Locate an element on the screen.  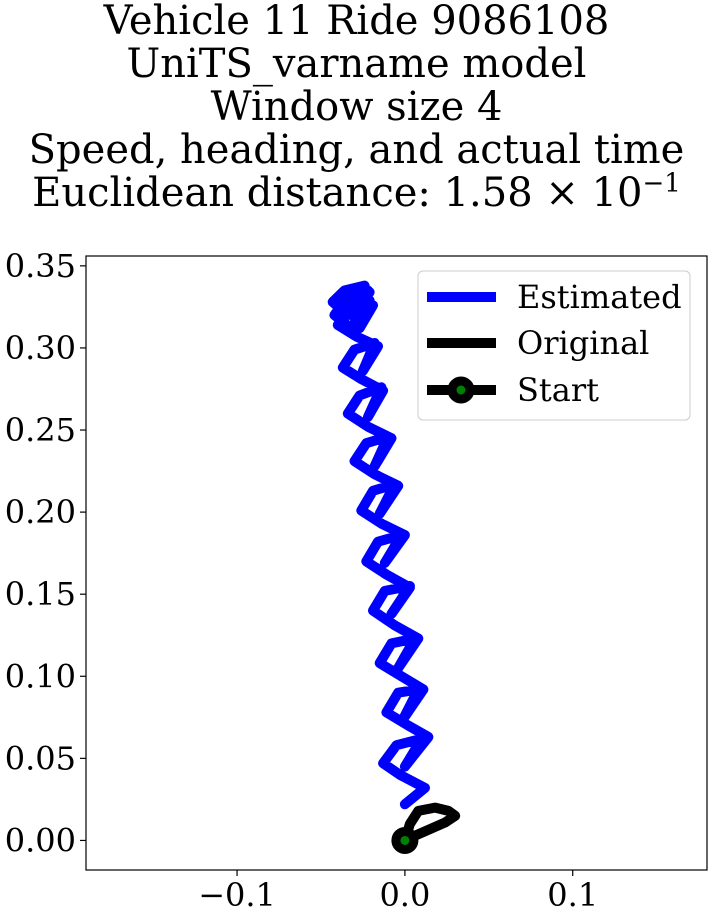
distance-line: Euclidean distance: 1.58 × 10−1 is located at coordinates (356, 192).